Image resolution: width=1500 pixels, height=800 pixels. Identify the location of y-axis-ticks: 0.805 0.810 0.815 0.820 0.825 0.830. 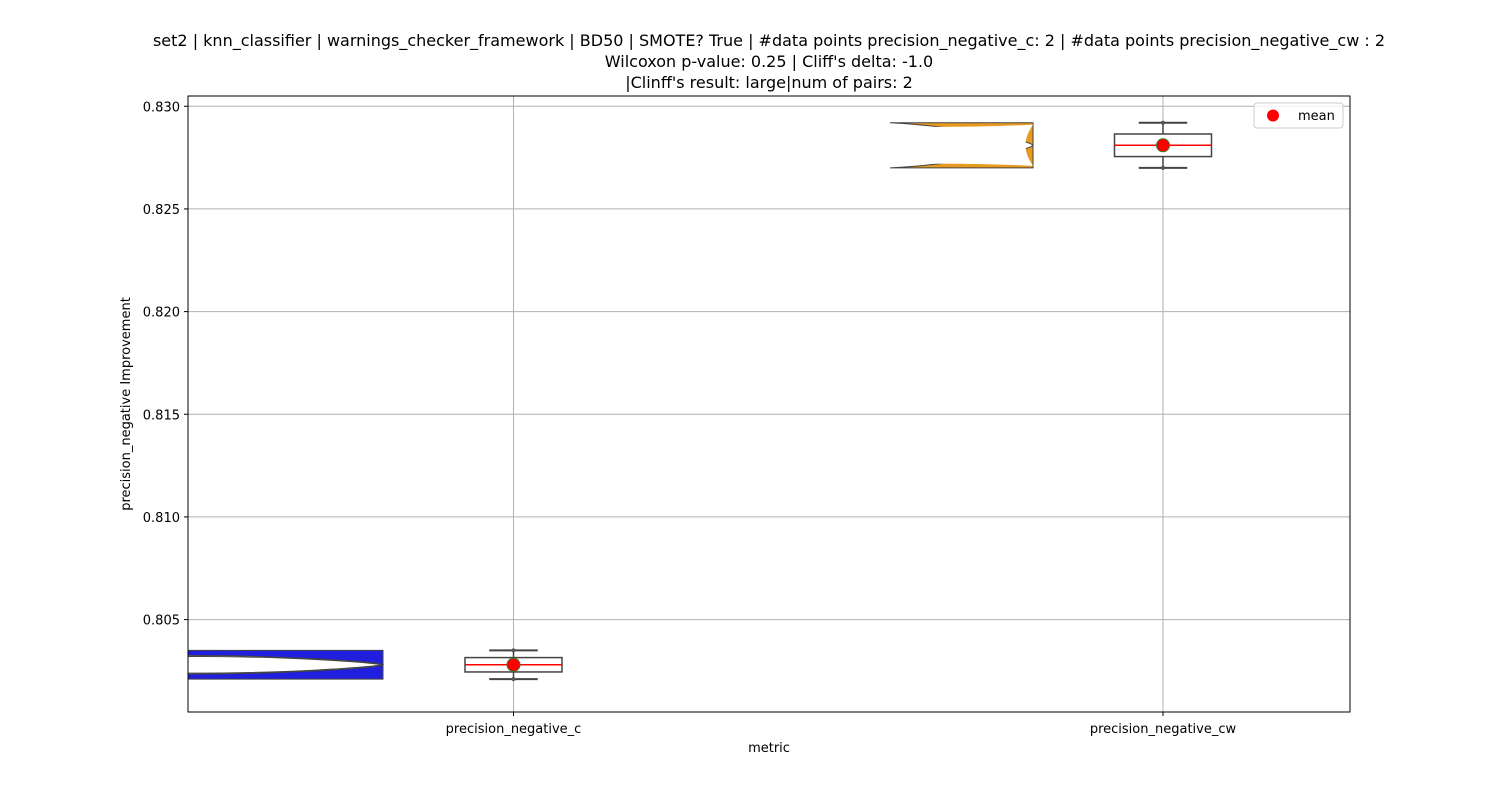
(165, 364).